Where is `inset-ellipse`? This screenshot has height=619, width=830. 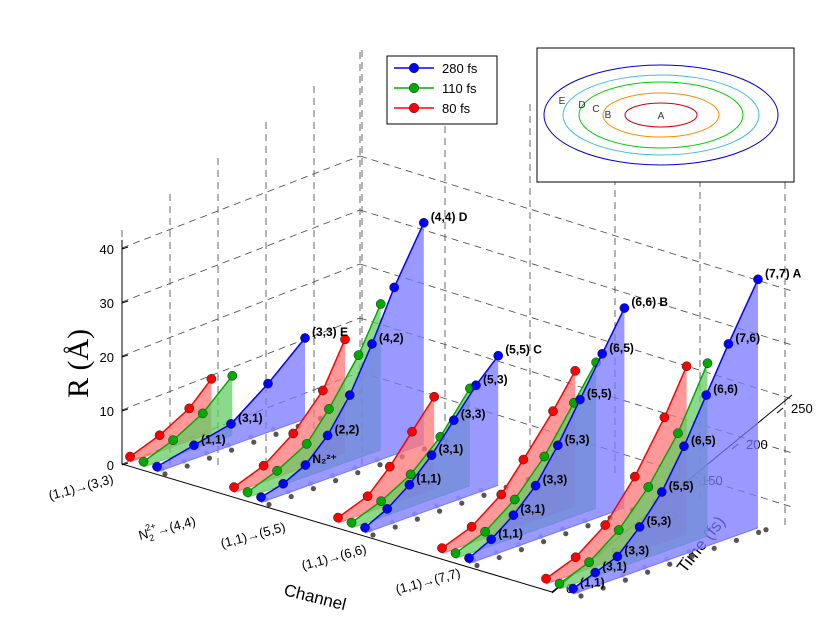 inset-ellipse is located at coordinates (661, 115).